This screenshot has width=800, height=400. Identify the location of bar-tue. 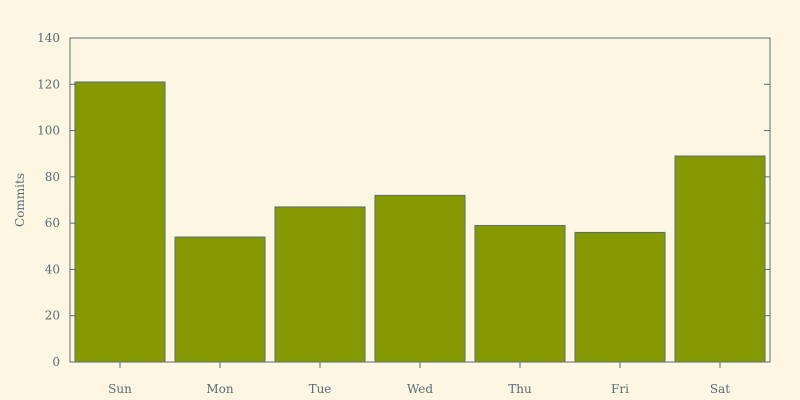
(320, 284).